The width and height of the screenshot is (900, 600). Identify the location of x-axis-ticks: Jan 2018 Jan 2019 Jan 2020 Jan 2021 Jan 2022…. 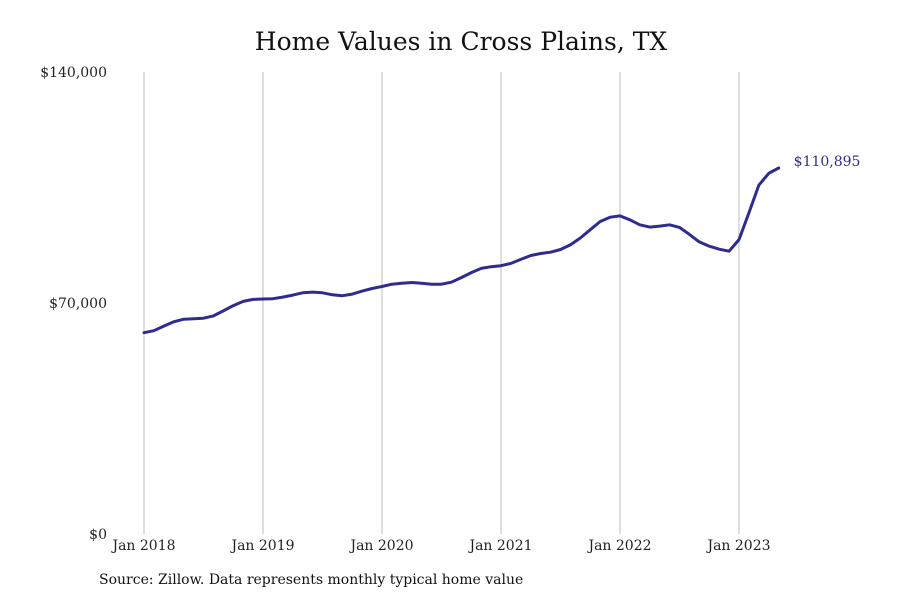
(440, 546).